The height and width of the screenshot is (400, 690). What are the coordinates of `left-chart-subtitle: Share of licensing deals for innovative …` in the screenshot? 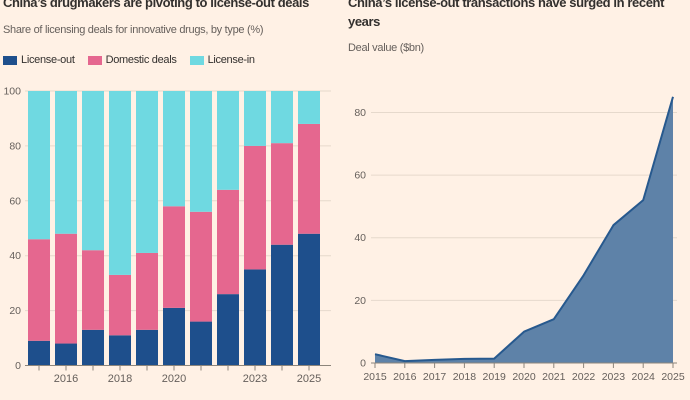 It's located at (133, 30).